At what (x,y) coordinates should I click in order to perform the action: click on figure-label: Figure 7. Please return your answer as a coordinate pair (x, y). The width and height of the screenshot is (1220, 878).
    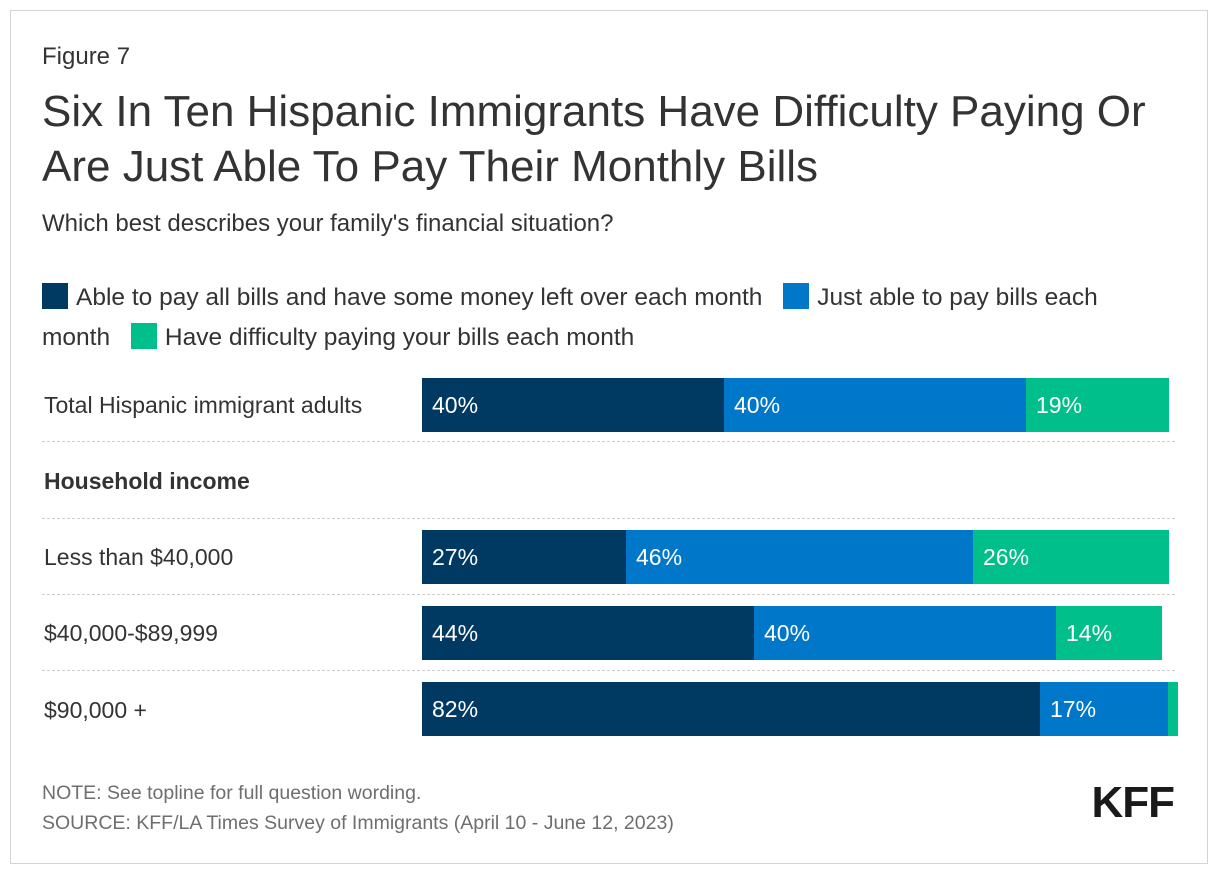
    Looking at the image, I should click on (86, 56).